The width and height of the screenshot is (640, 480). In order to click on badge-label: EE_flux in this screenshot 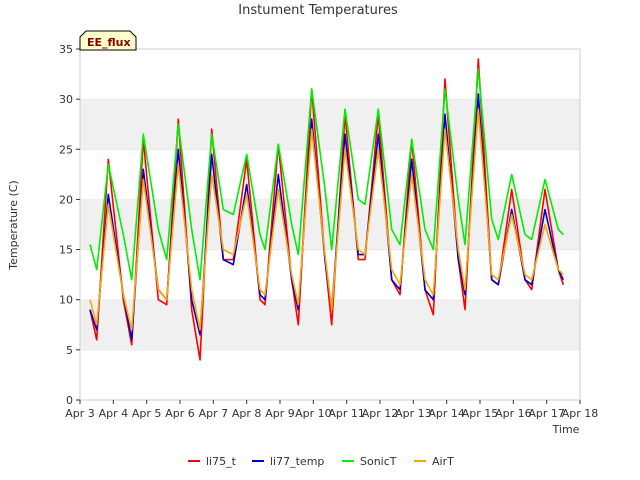, I will do `click(109, 42)`.